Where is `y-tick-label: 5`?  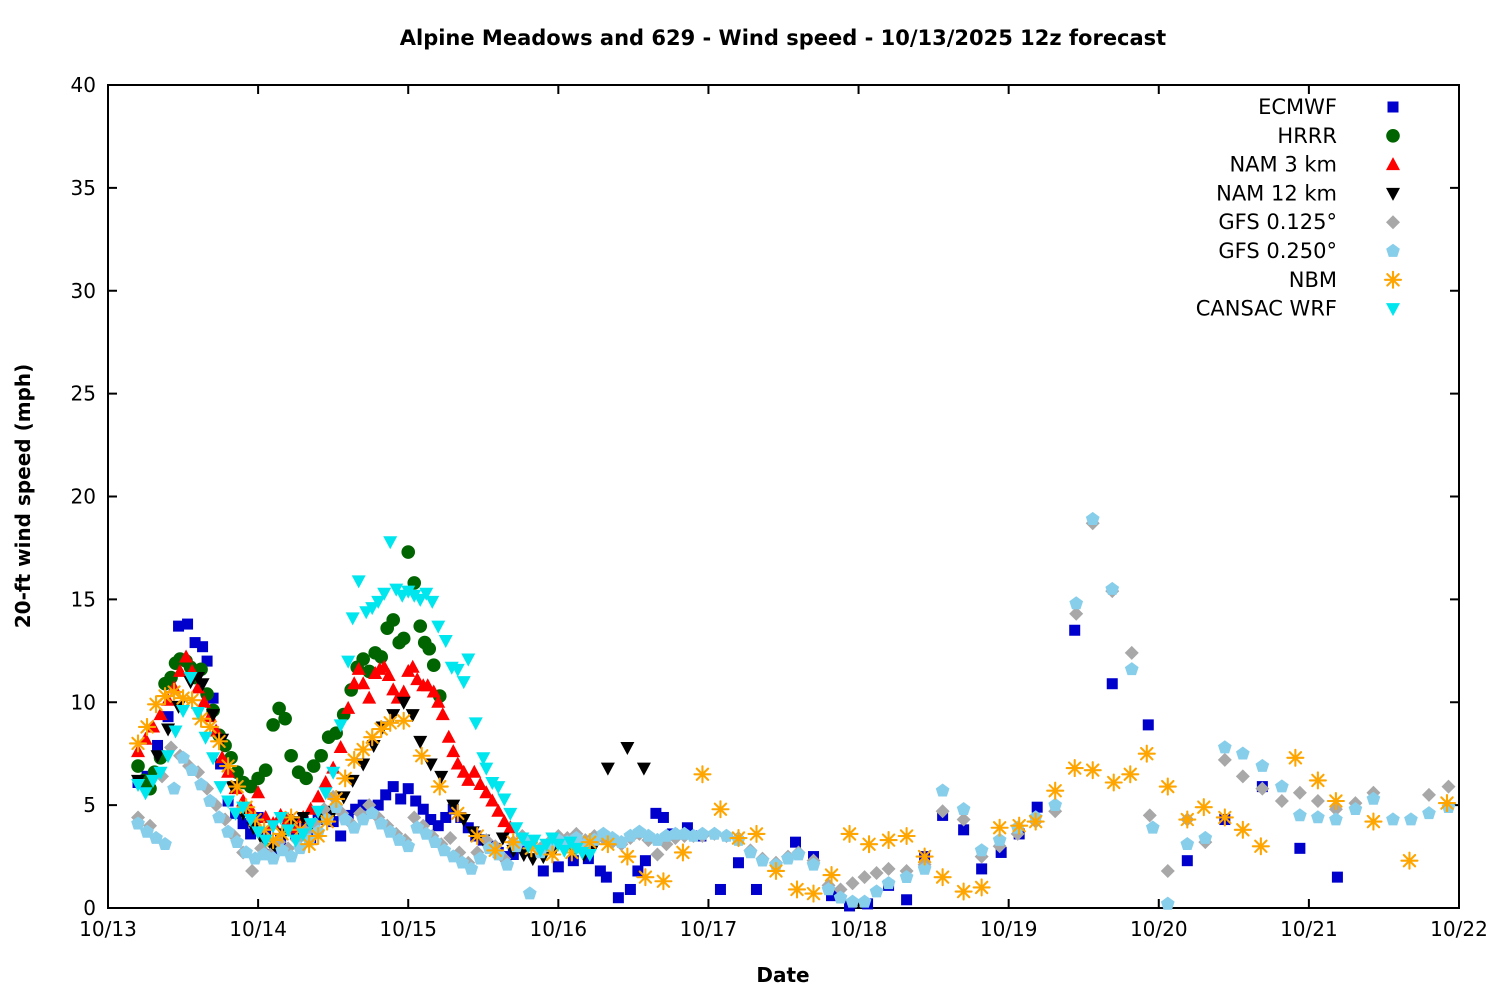 y-tick-label: 5 is located at coordinates (89, 805).